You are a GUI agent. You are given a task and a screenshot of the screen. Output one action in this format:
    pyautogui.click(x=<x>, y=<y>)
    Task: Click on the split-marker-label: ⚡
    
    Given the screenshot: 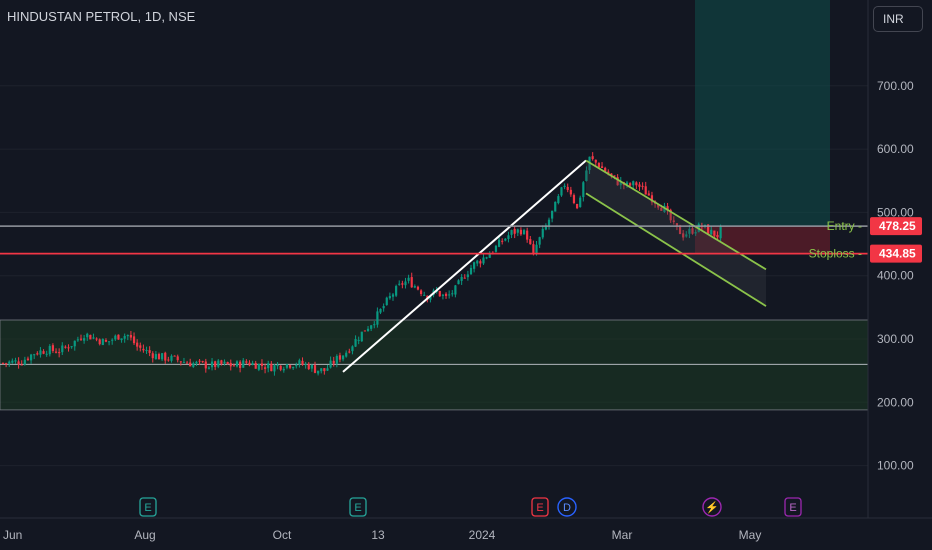 What is the action you would take?
    pyautogui.click(x=712, y=507)
    